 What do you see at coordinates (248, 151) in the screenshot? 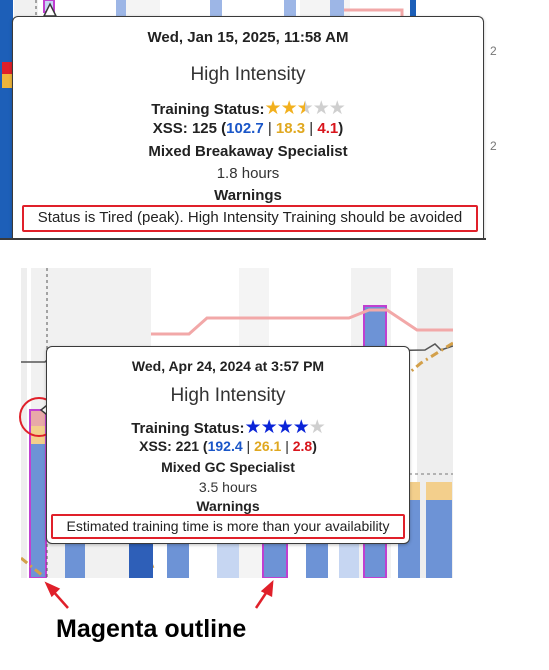
I see `tooltip-specialist: Mixed Breakaway Specialist` at bounding box center [248, 151].